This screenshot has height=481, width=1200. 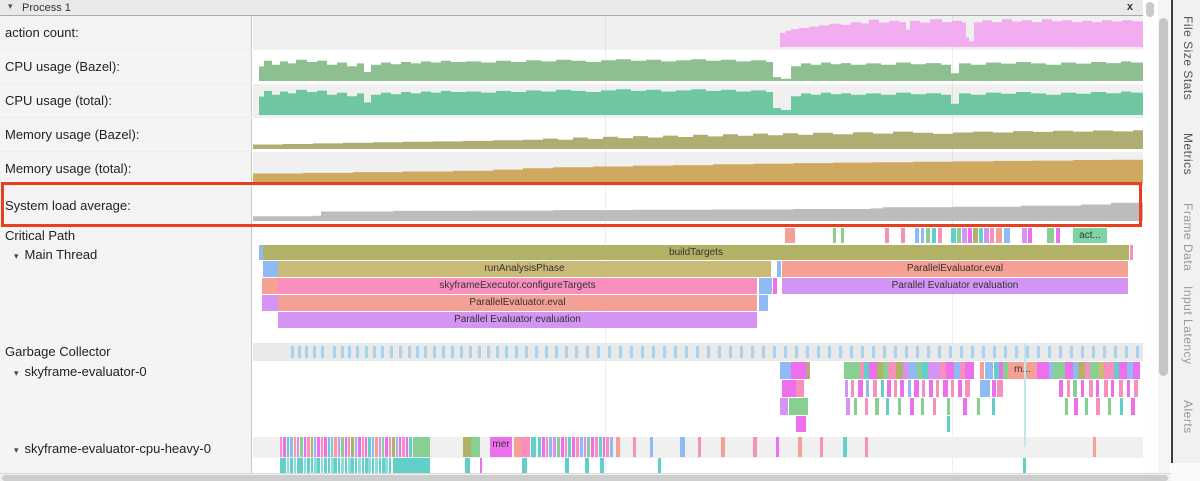 I want to click on vertical-scrollbar-inner-thumb, so click(x=1150, y=9).